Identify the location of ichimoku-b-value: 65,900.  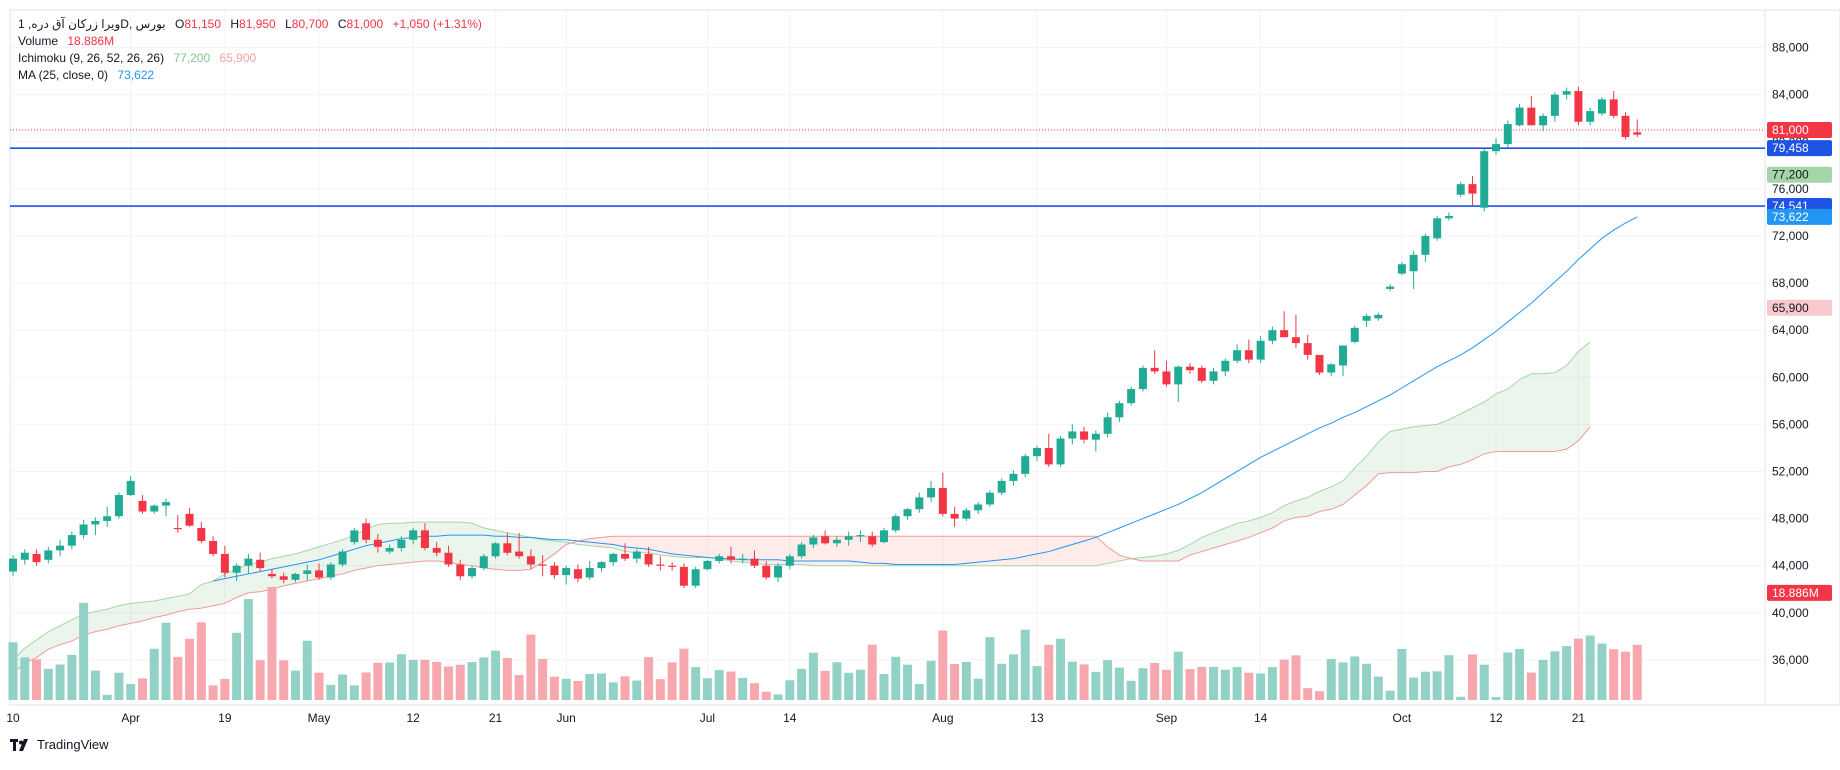
(238, 58).